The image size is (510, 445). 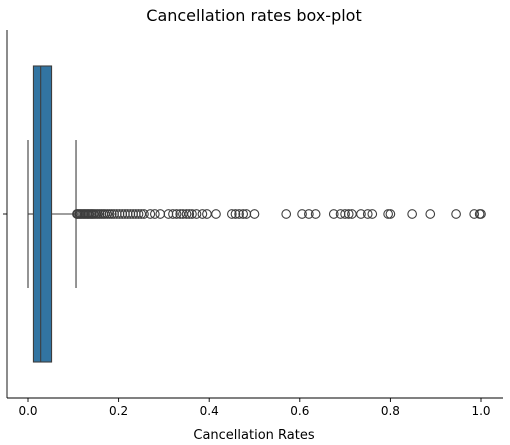 I want to click on chart-title: Cancellation rates box-plot, so click(x=253, y=15).